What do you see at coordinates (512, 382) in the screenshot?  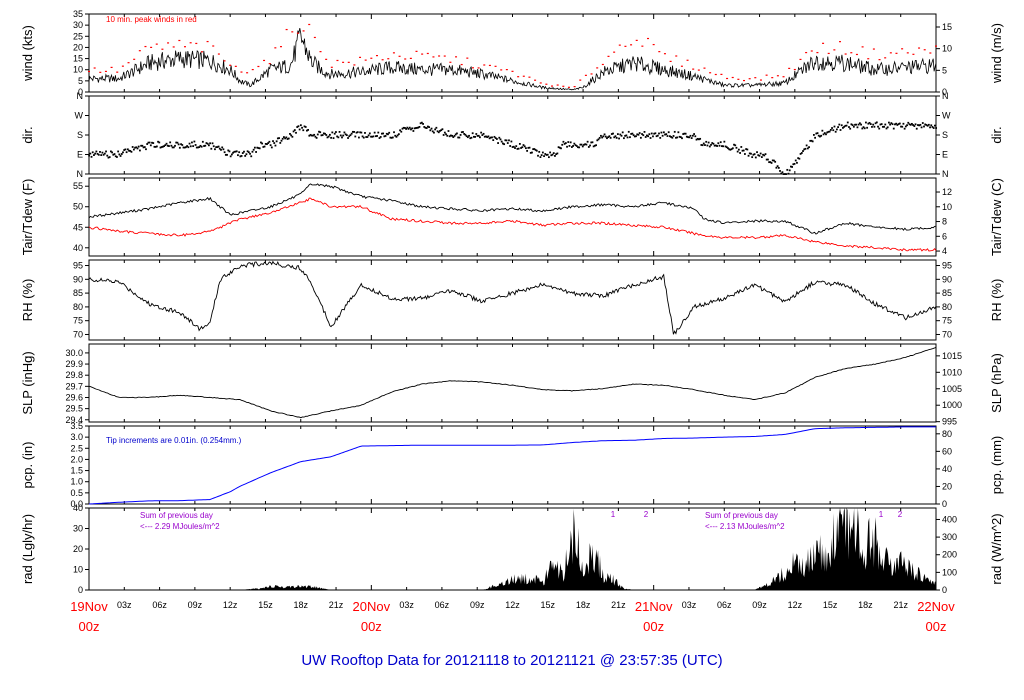 I see `slp-line` at bounding box center [512, 382].